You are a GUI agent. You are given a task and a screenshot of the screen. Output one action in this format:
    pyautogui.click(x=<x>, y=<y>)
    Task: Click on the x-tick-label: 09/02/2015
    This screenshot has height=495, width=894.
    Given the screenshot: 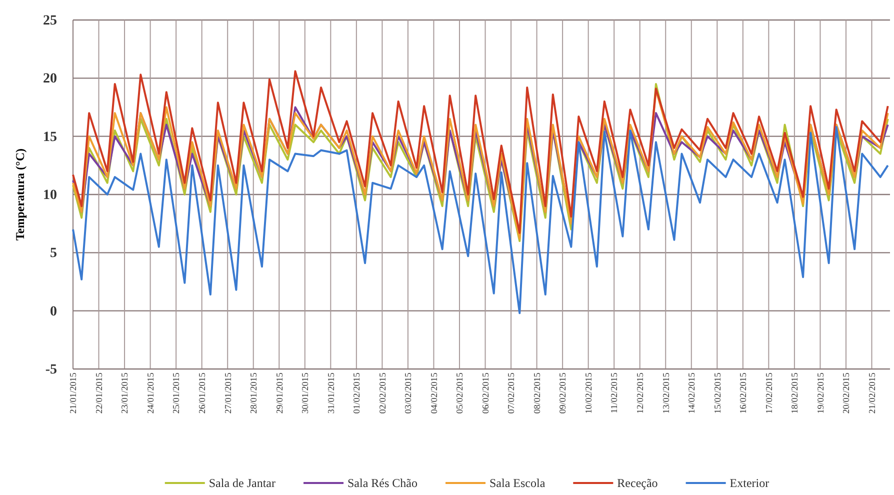 What is the action you would take?
    pyautogui.click(x=563, y=393)
    